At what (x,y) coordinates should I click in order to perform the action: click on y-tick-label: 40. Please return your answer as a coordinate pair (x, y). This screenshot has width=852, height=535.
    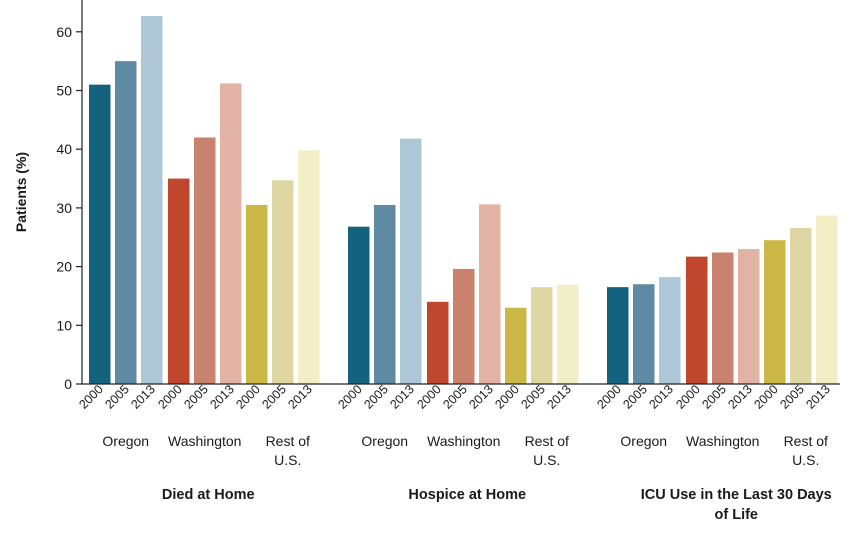
    Looking at the image, I should click on (64, 149).